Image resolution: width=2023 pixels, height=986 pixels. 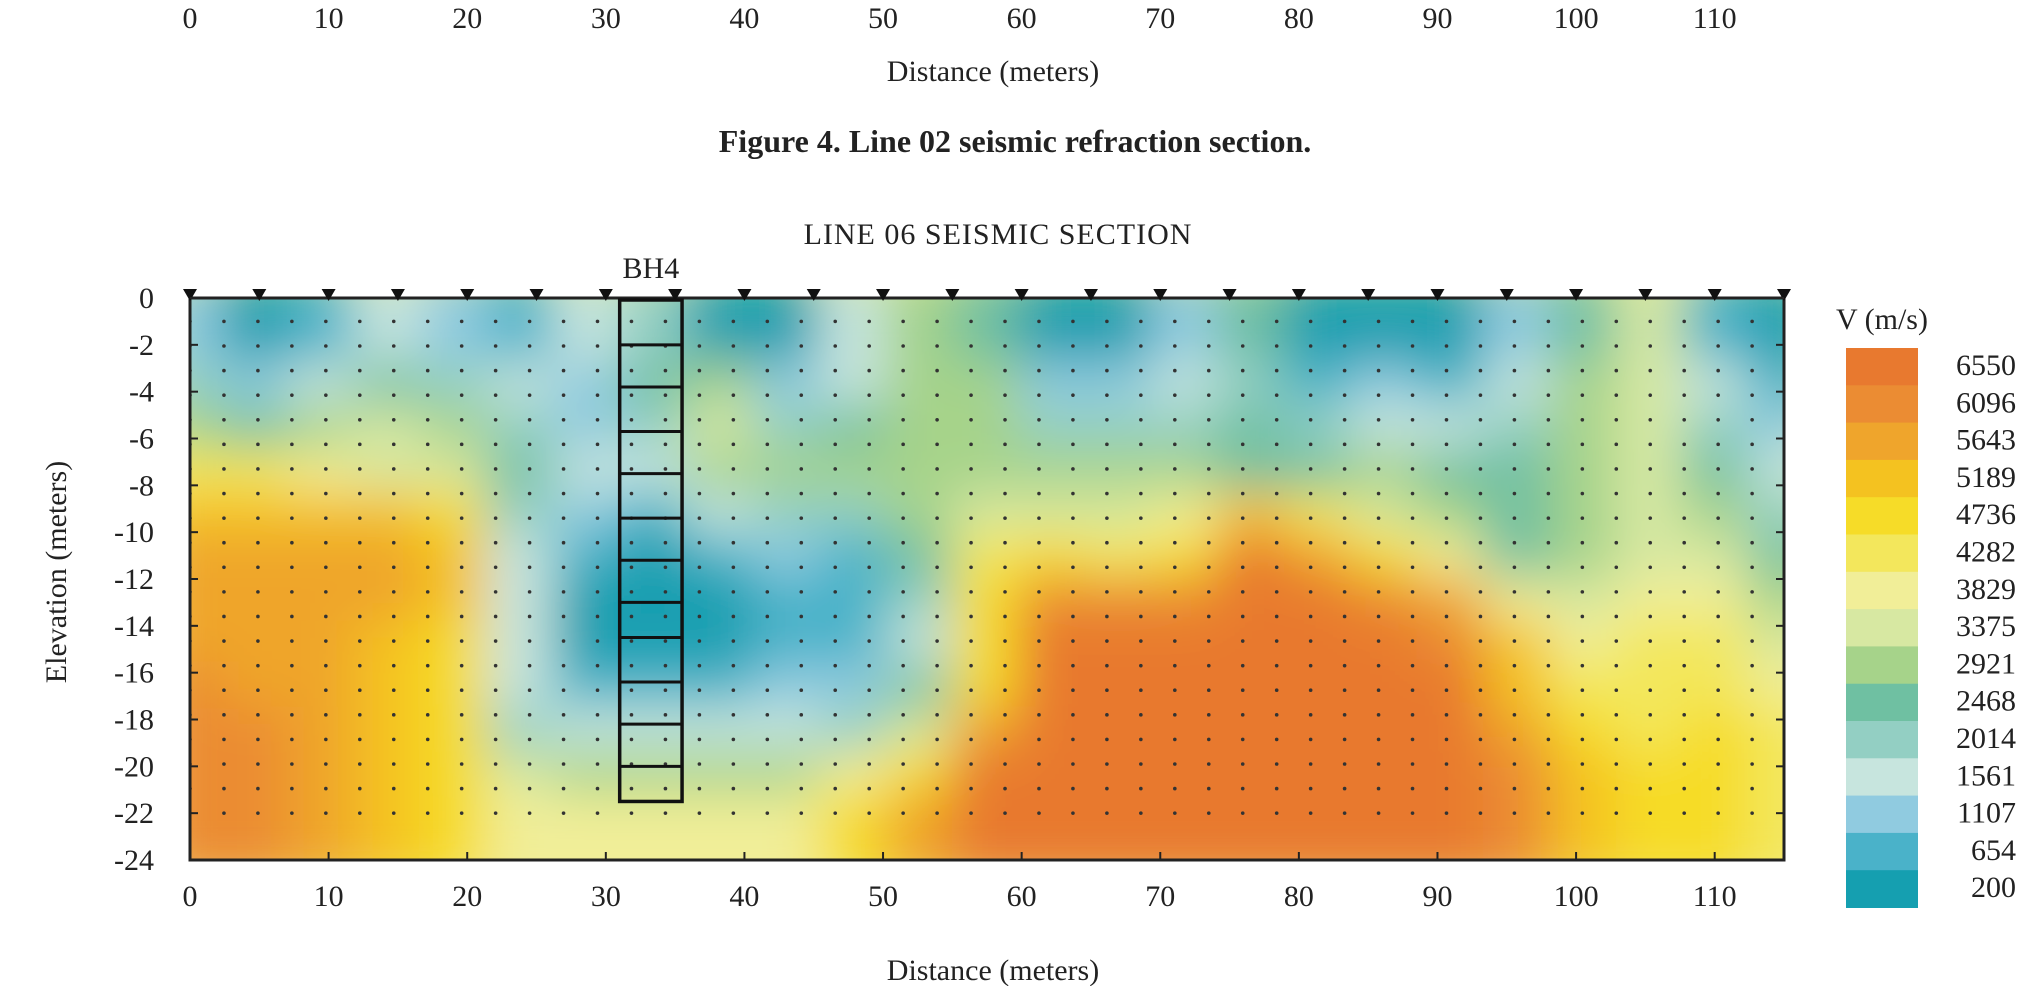 What do you see at coordinates (1986, 552) in the screenshot?
I see `colorbar-label: 4282` at bounding box center [1986, 552].